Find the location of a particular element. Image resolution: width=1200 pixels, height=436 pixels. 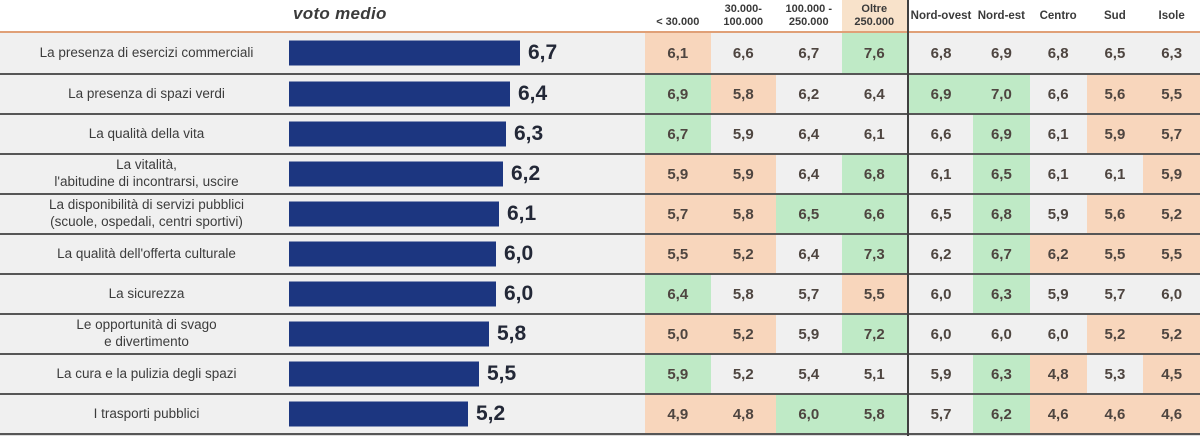

region-headers: Nord-ovest Nord-est Centro Sud Isole is located at coordinates (1054, 15).